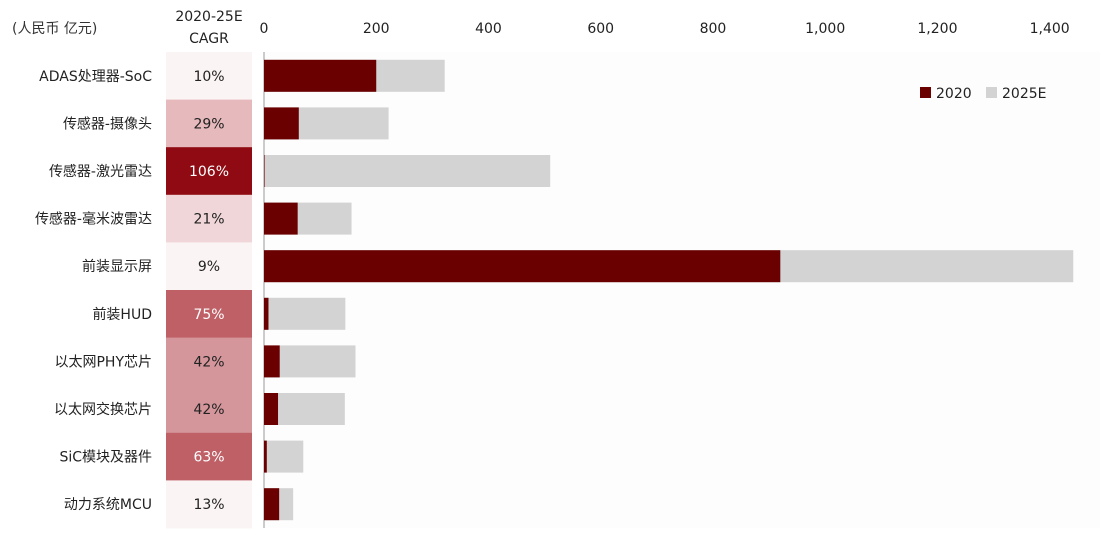  What do you see at coordinates (55, 29) in the screenshot?
I see `unit-label: (人民币 亿元)` at bounding box center [55, 29].